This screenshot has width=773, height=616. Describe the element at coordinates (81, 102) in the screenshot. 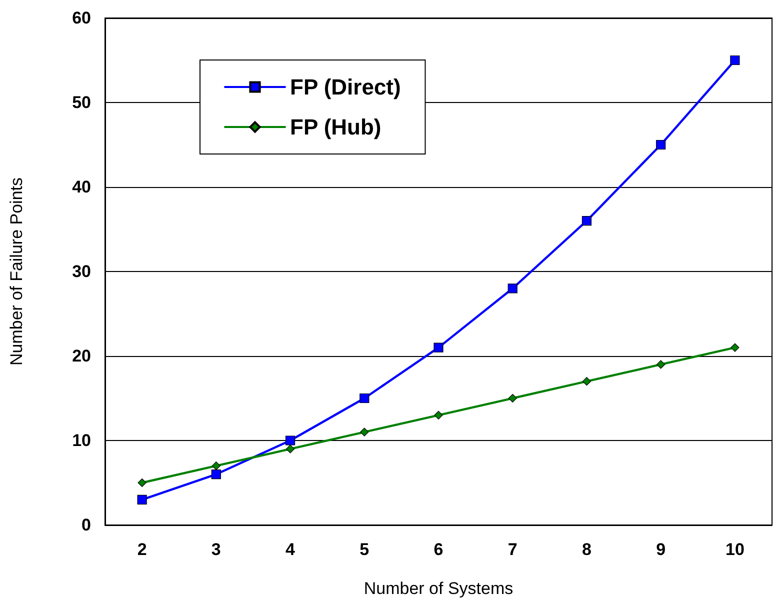

I see `y-tick-label: 50` at that location.